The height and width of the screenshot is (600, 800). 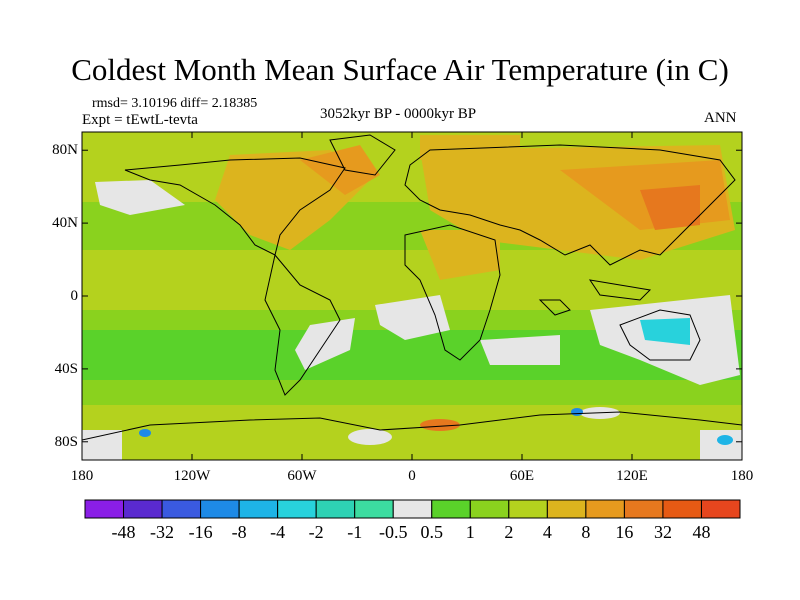 I want to click on season-label: ANN, so click(x=720, y=118).